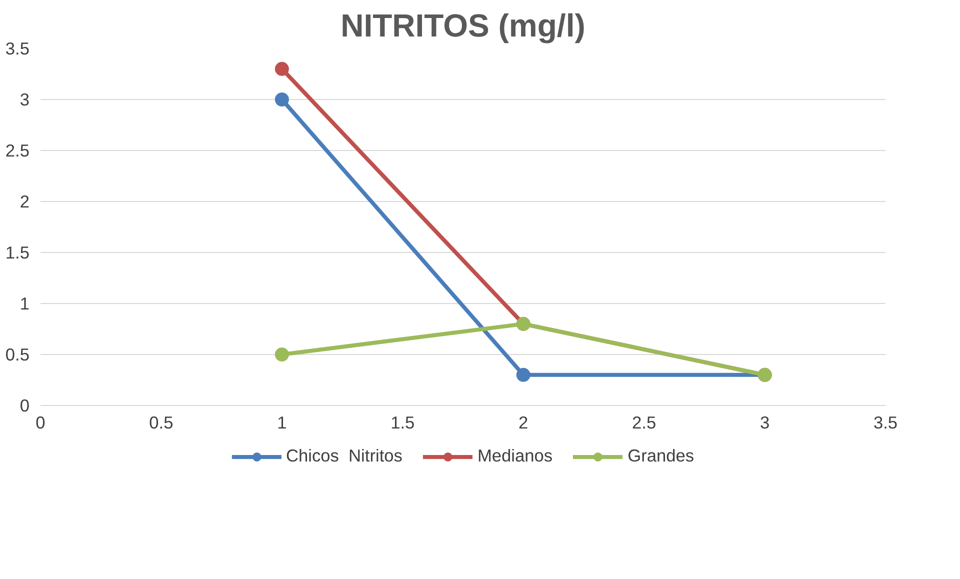 The image size is (960, 579). I want to click on y-tick-label: 2.5, so click(17, 150).